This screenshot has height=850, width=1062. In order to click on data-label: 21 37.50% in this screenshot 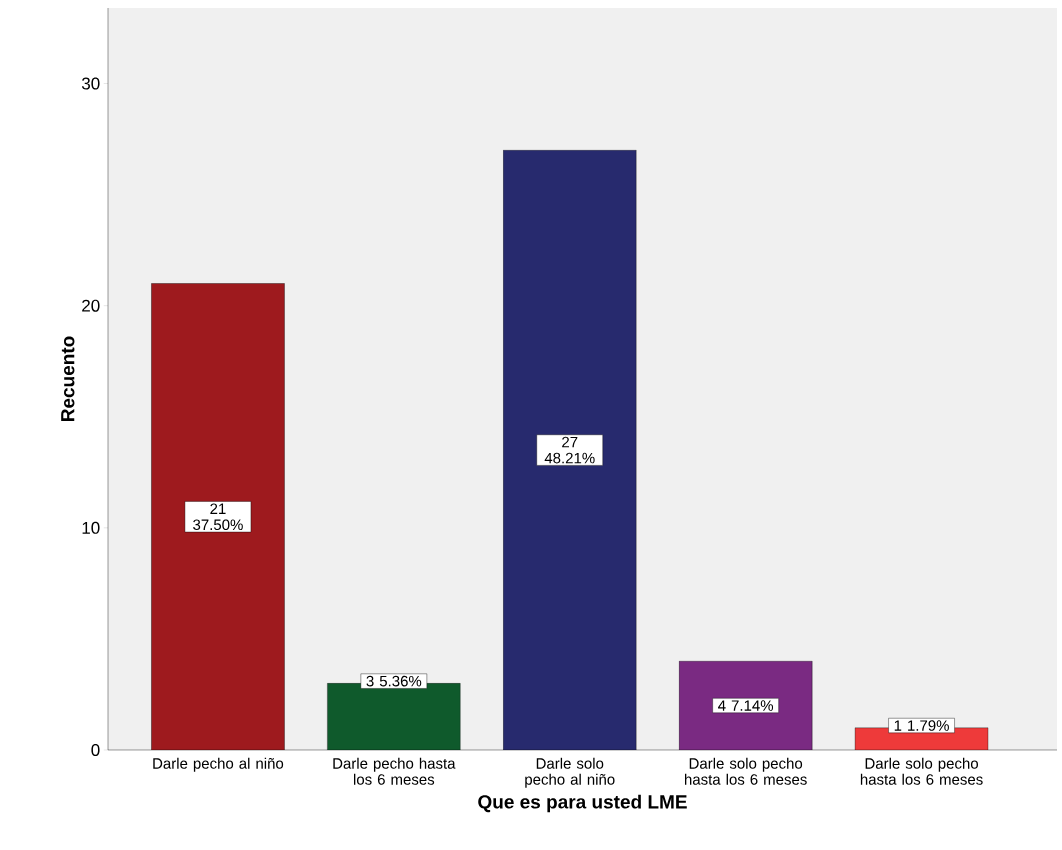, I will do `click(218, 517)`.